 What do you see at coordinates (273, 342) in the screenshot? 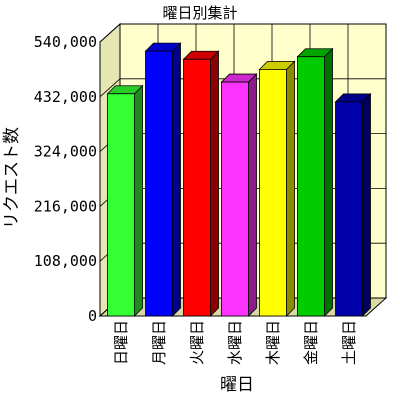
I see `x-tick-label-5: 木曜日` at bounding box center [273, 342].